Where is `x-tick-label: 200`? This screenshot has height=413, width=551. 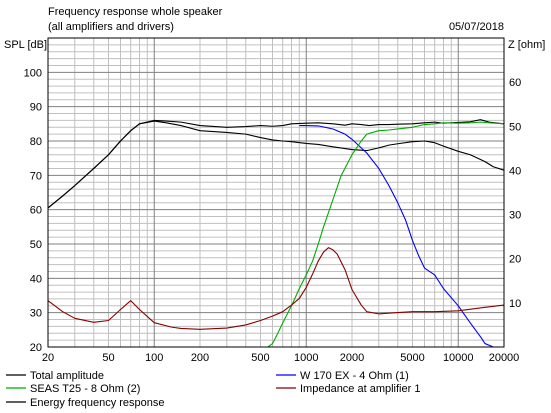 x-tick-label: 200 is located at coordinates (200, 358).